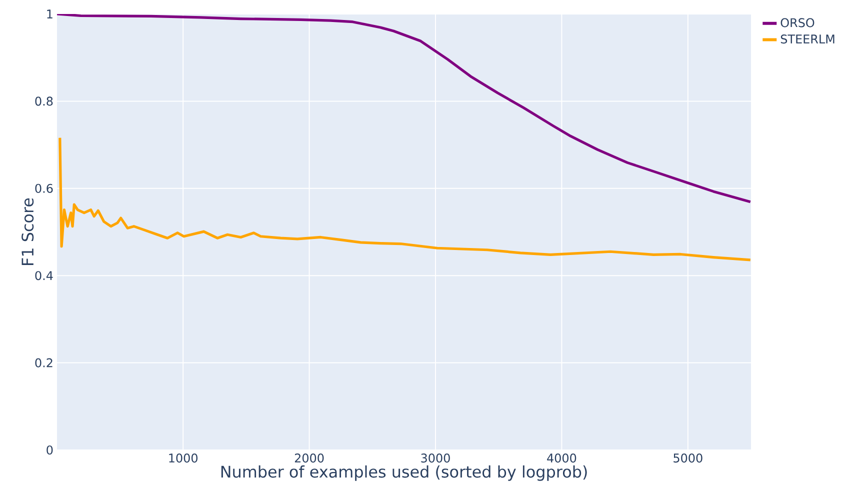 This screenshot has height=499, width=859. I want to click on x-tick-label: 2000, so click(309, 458).